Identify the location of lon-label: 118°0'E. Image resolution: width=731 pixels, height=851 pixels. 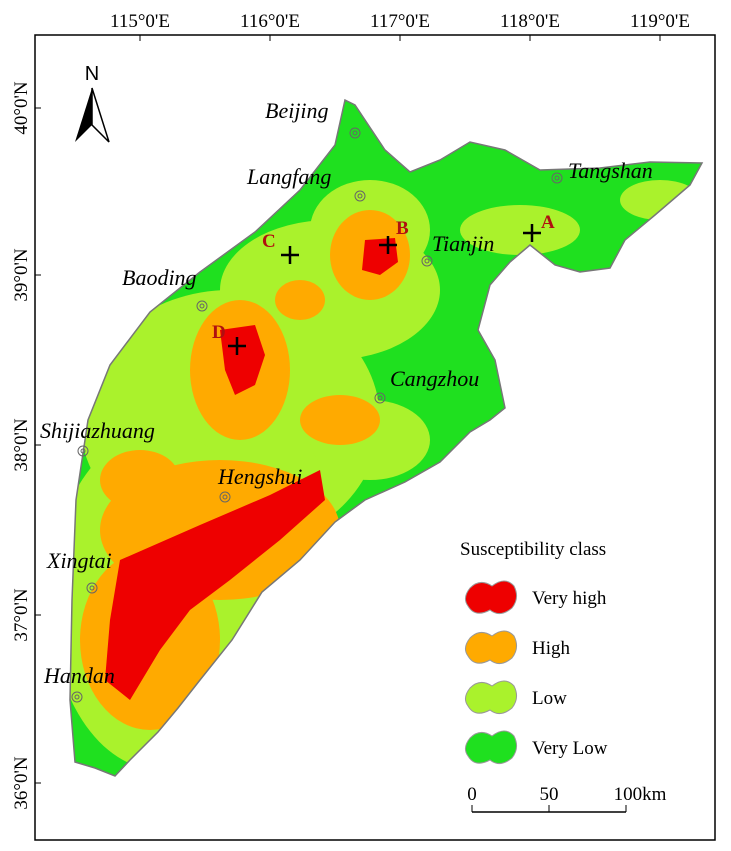
(530, 21).